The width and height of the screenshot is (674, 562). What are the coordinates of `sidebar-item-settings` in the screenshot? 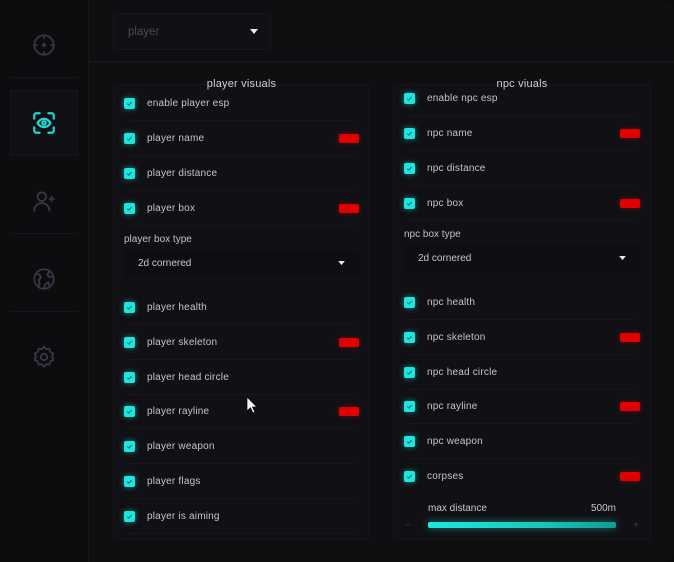 It's located at (44, 357).